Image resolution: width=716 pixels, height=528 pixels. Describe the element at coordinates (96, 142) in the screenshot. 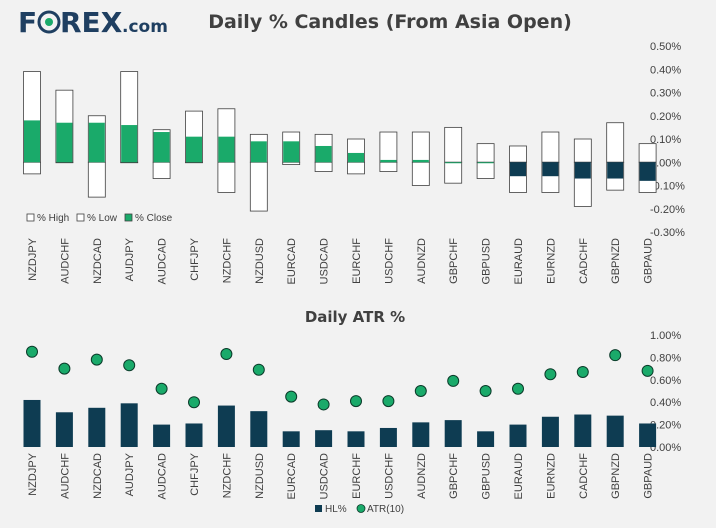

I see `candle-close-bar-nzdcad` at that location.